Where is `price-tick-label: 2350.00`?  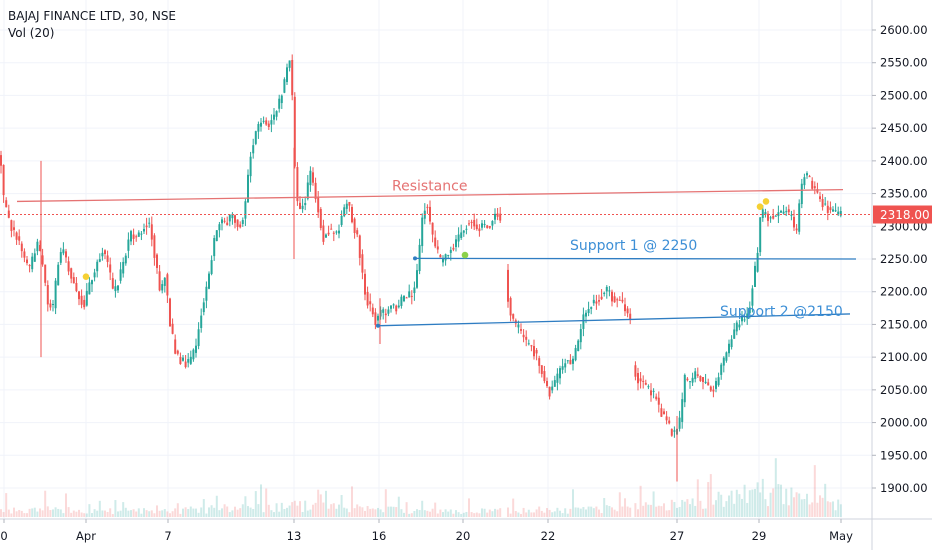
price-tick-label: 2350.00 is located at coordinates (904, 194).